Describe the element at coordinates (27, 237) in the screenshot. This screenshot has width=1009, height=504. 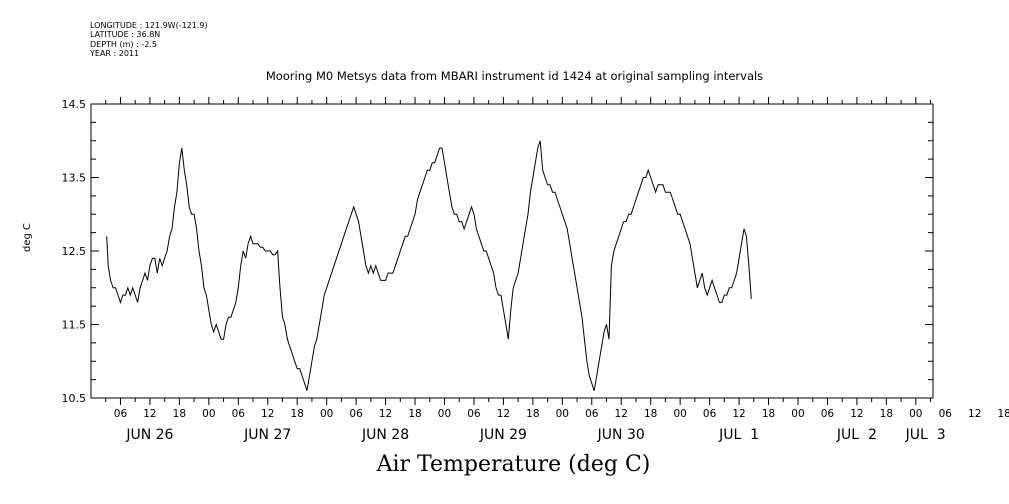
I see `y-axis-label: deg C` at that location.